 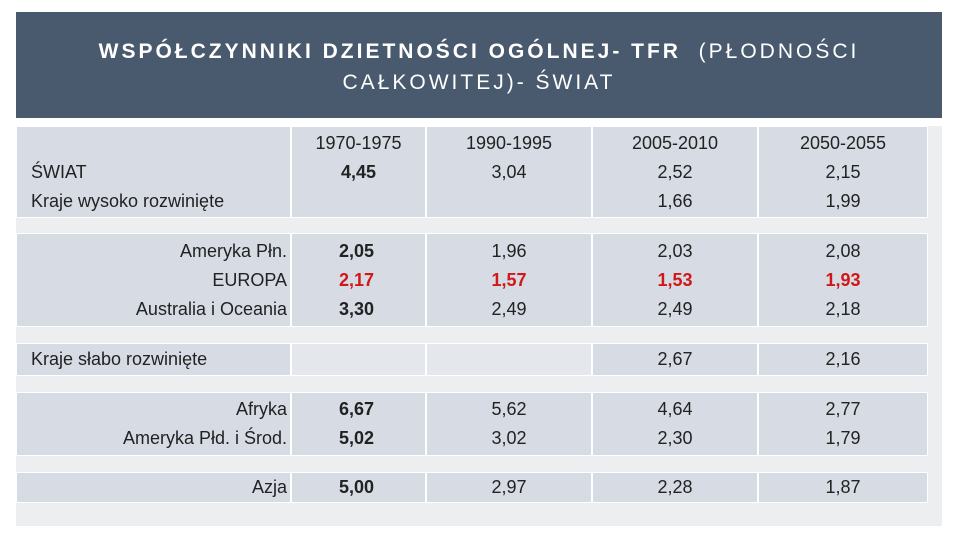 I want to click on g5-col-1970: 5,00, so click(x=358, y=487).